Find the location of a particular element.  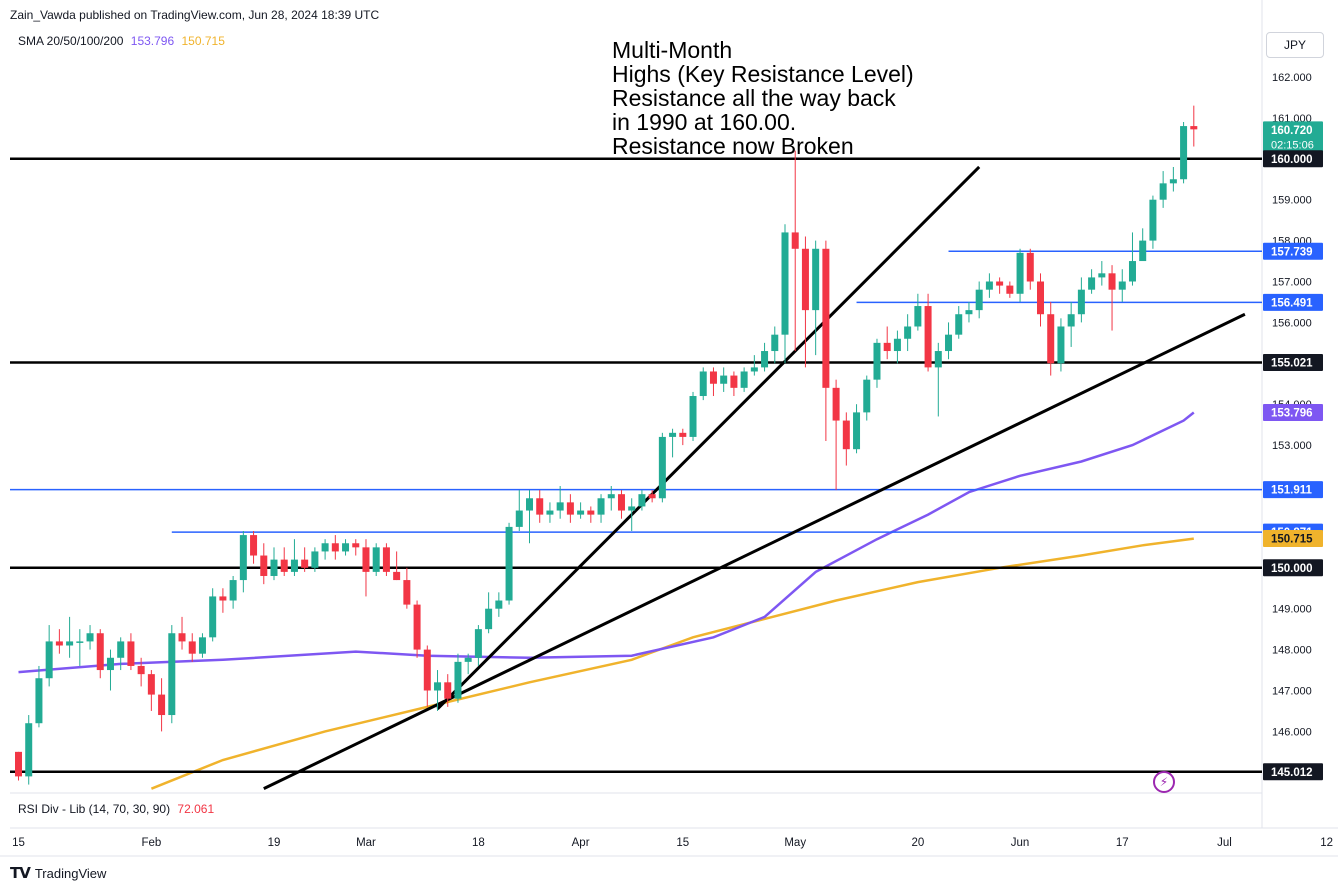

x-tick-label: 19 is located at coordinates (274, 843).